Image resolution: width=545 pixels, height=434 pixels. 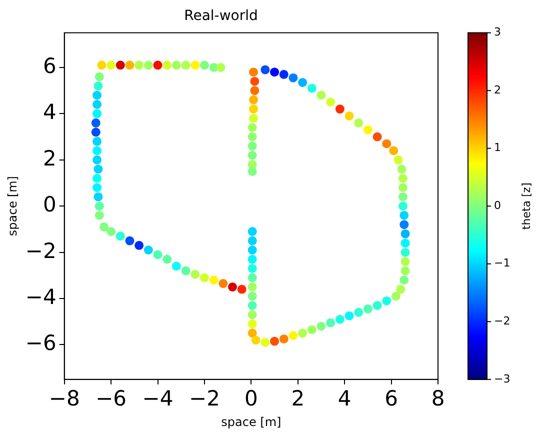 What do you see at coordinates (40, 296) in the screenshot?
I see `y-tick-label: −4` at bounding box center [40, 296].